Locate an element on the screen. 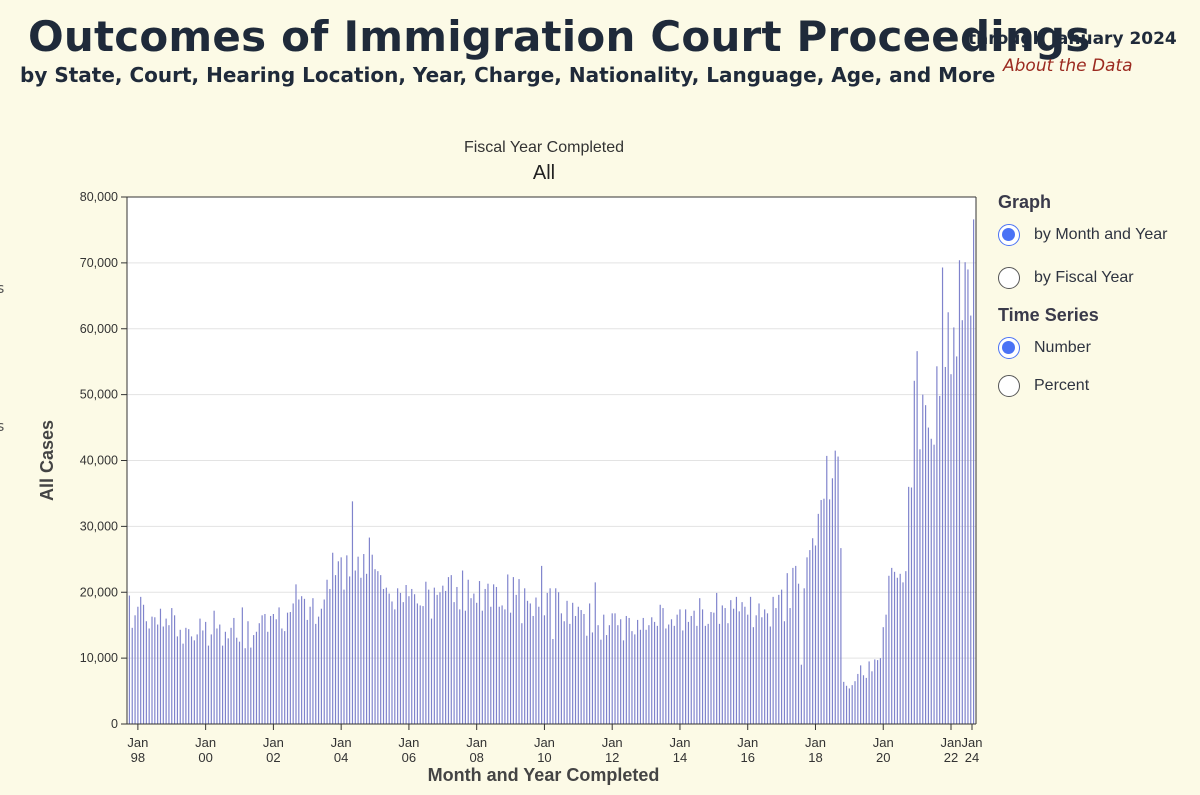 The height and width of the screenshot is (795, 1200). graph-option-month-year: by Month and Year is located at coordinates (1098, 235).